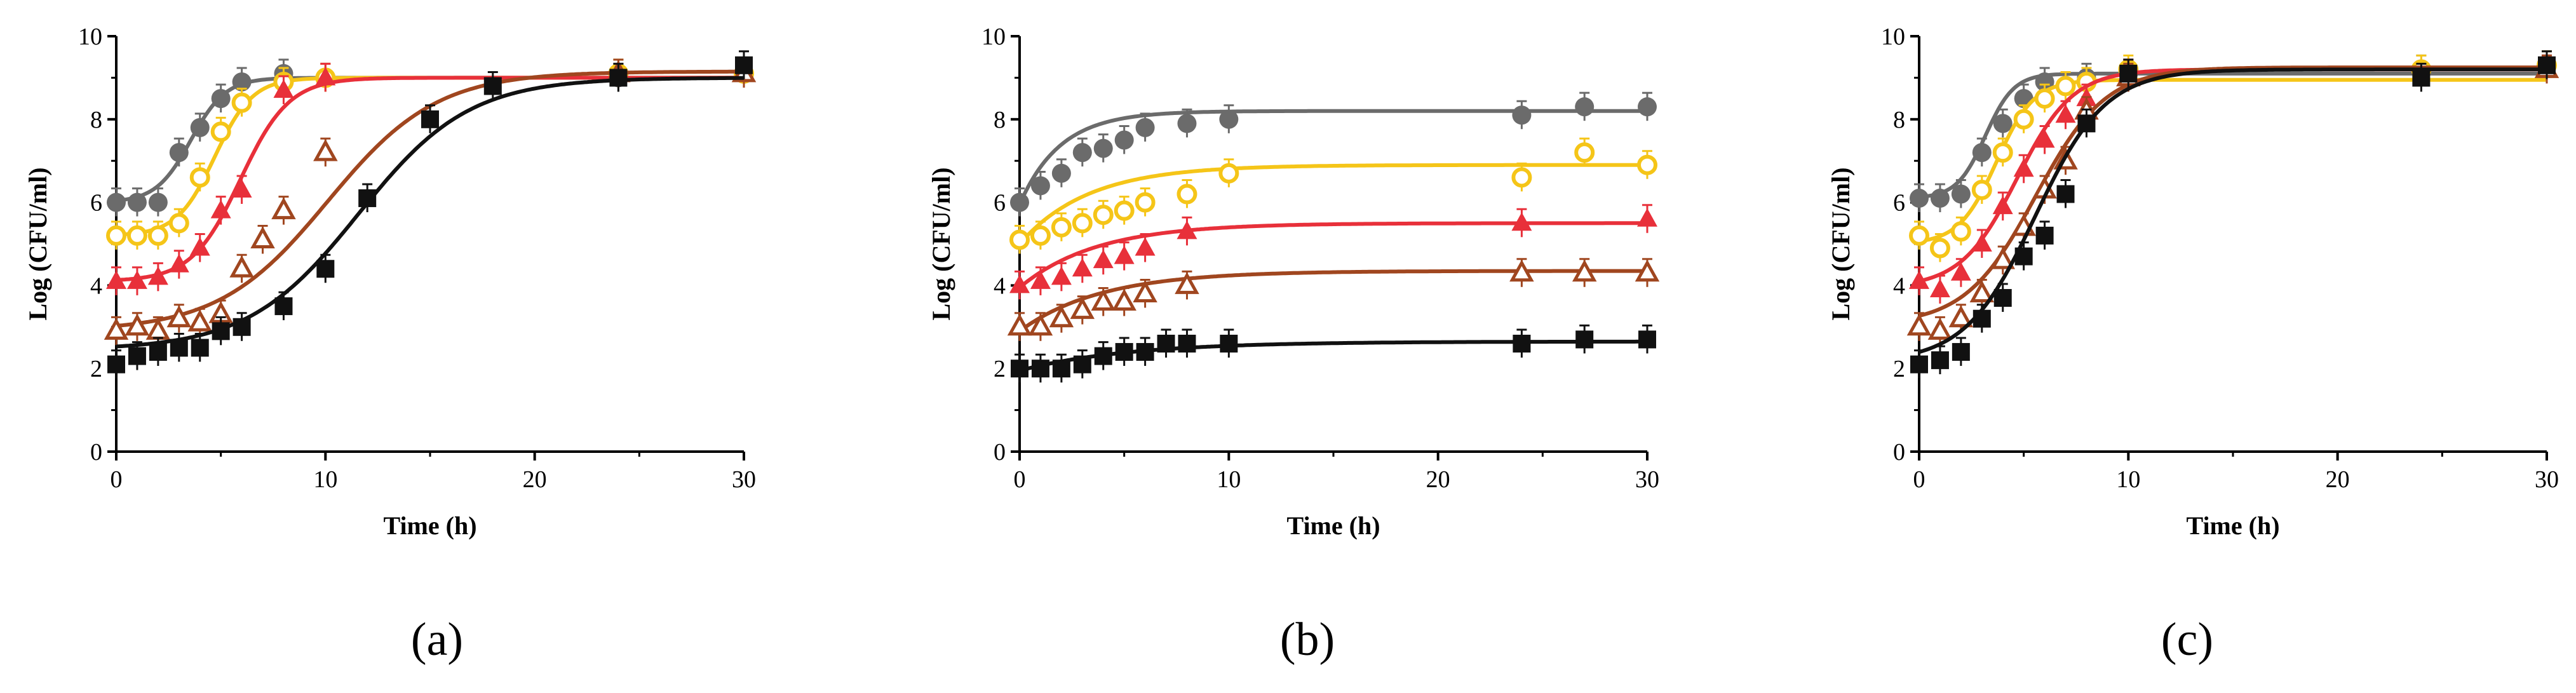 The image size is (2576, 693). Describe the element at coordinates (2547, 479) in the screenshot. I see `x-tick-label: 30` at that location.